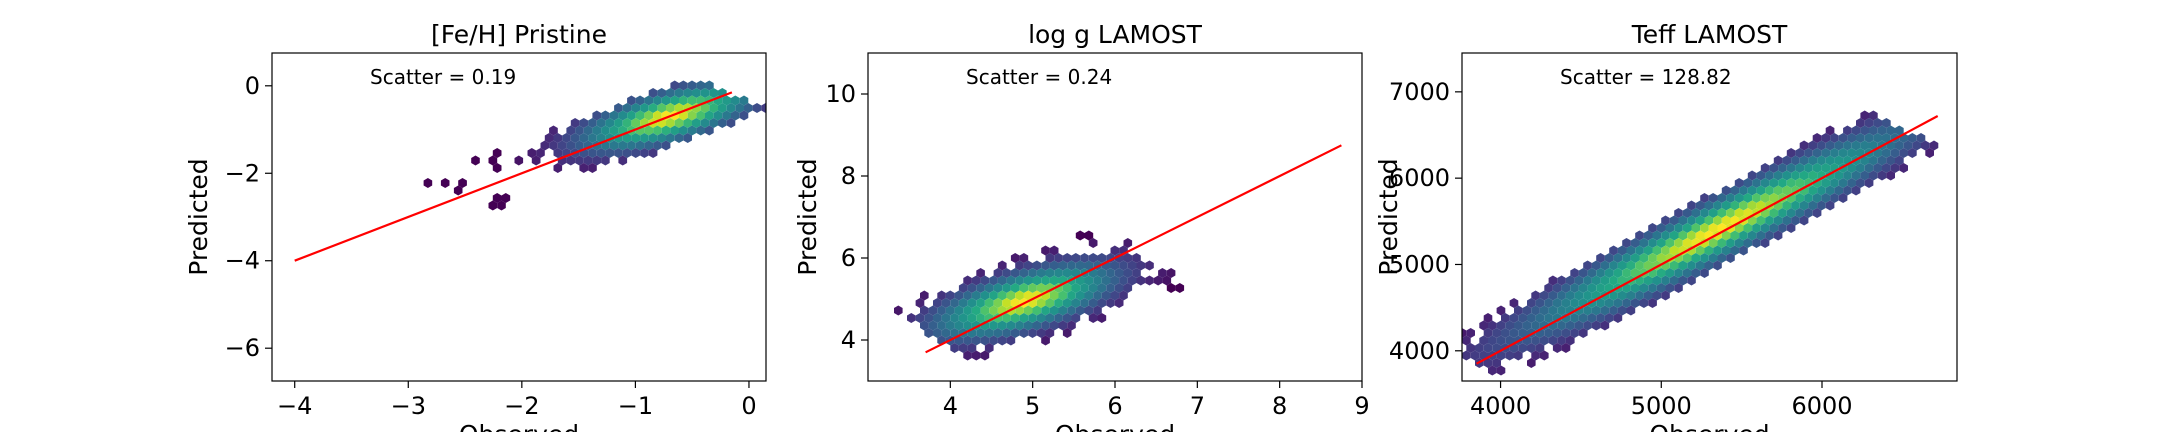 This screenshot has height=432, width=2160. Describe the element at coordinates (1039, 77) in the screenshot. I see `scatter-annotation: Scatter = 0.24` at that location.